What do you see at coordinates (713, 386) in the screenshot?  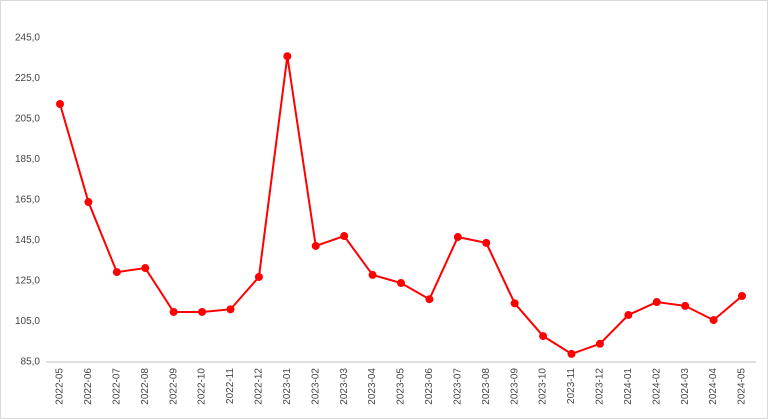 I see `x-tick-label: 2024-04` at bounding box center [713, 386].